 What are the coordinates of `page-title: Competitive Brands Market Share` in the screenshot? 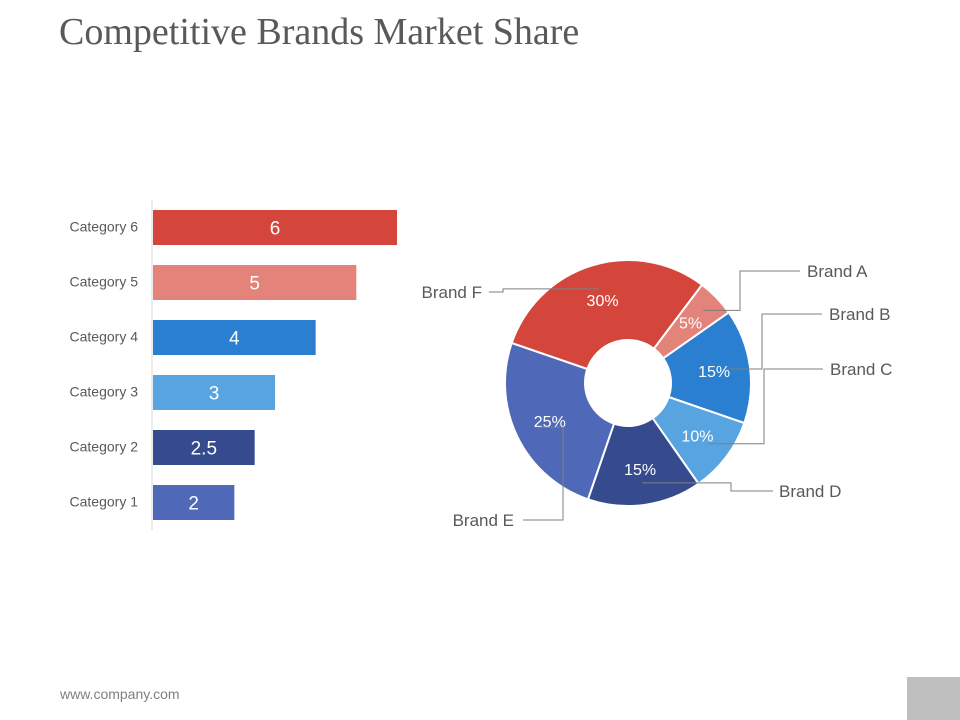 It's located at (319, 32).